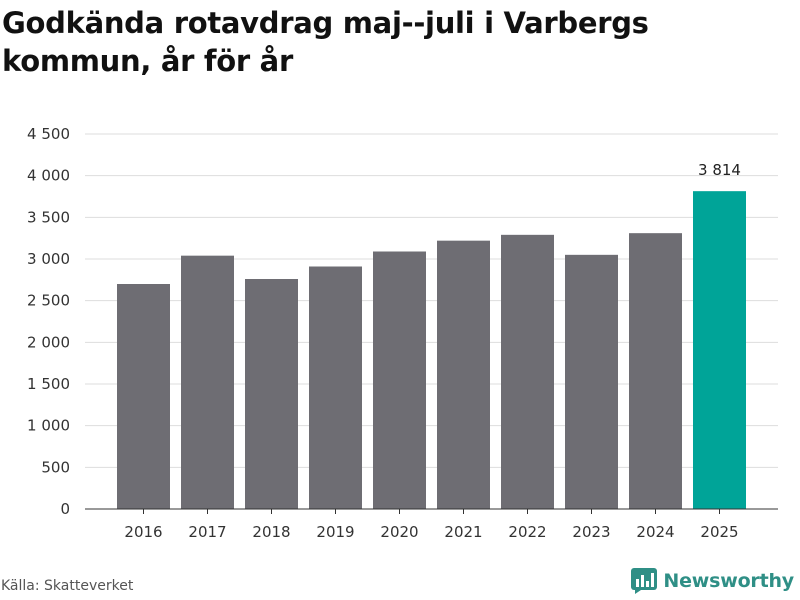 Image resolution: width=800 pixels, height=600 pixels. What do you see at coordinates (65, 509) in the screenshot?
I see `y-tick-label: 0` at bounding box center [65, 509].